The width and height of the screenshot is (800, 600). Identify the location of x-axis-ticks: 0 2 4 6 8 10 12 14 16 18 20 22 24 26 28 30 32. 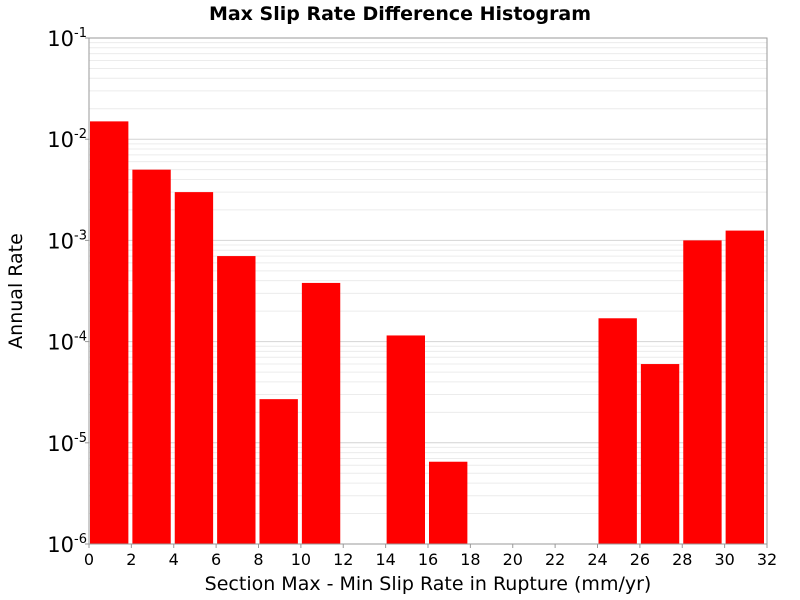
(430, 556).